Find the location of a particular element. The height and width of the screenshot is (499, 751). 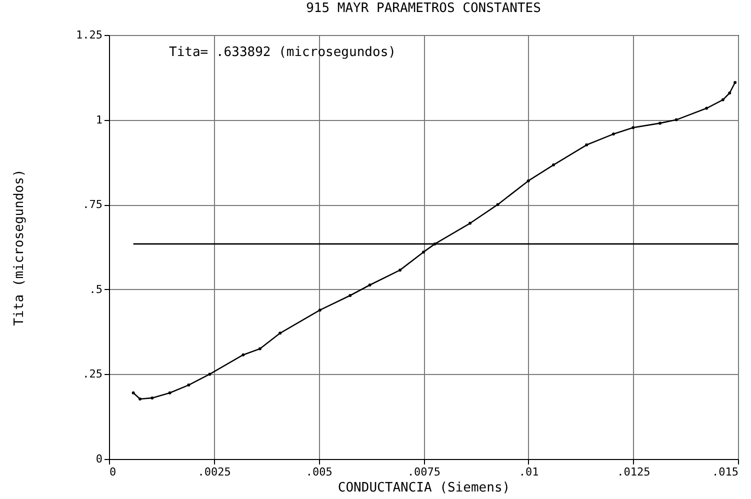

x-tick-label: 0 is located at coordinates (113, 472).